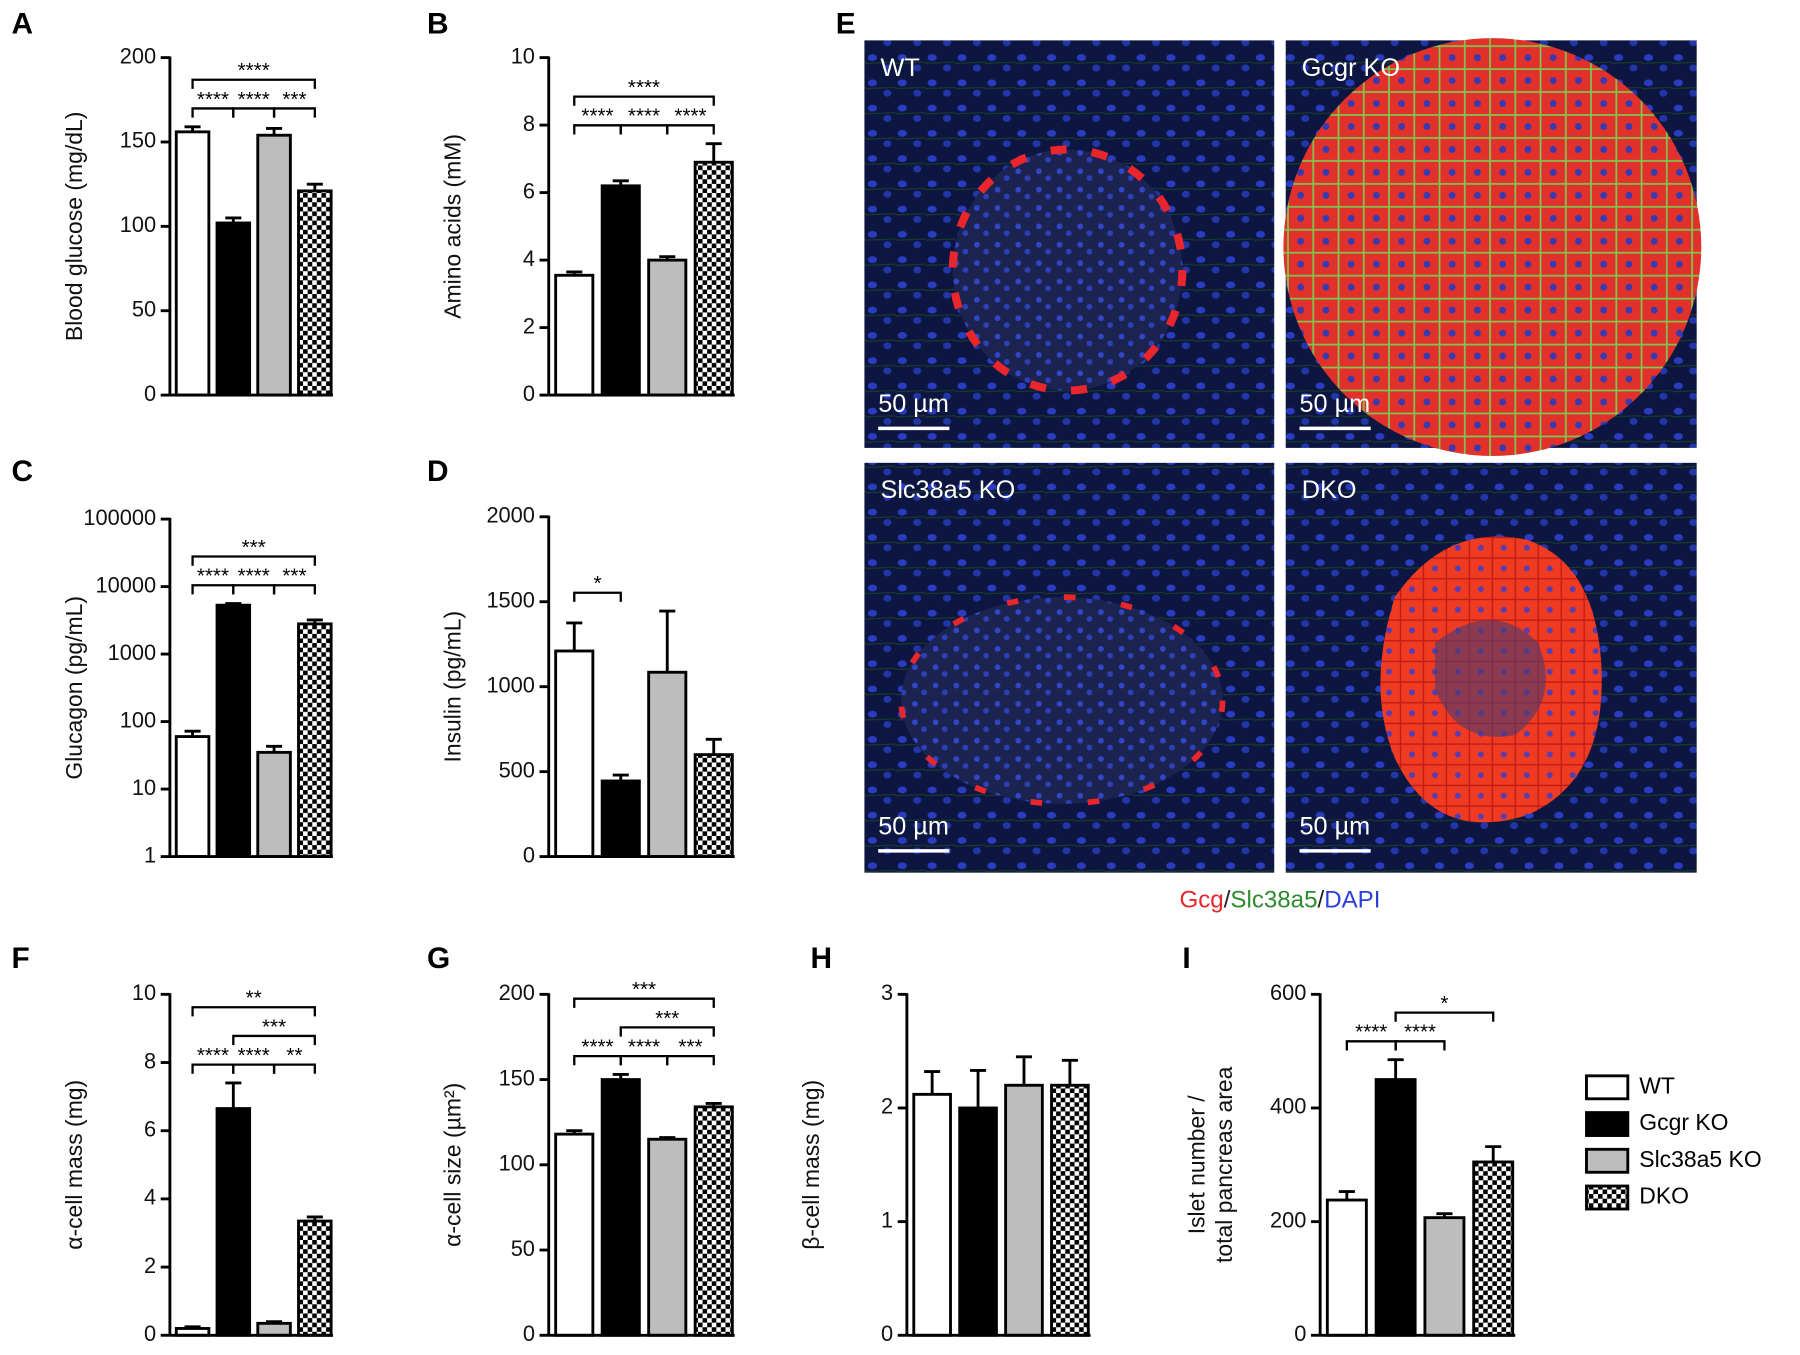 This screenshot has width=1800, height=1355. I want to click on panel-label: H, so click(821, 958).